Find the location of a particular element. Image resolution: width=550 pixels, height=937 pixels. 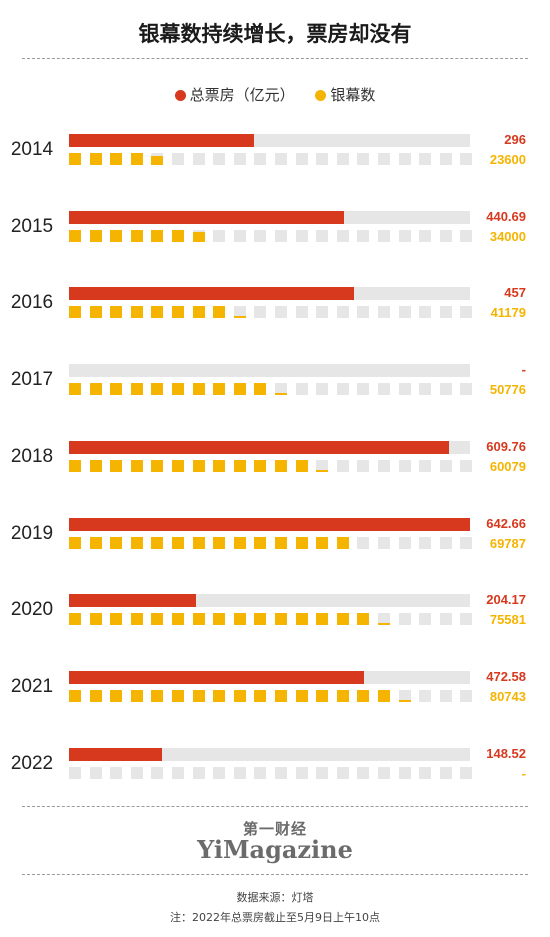

year-label: 2017 is located at coordinates (32, 380).